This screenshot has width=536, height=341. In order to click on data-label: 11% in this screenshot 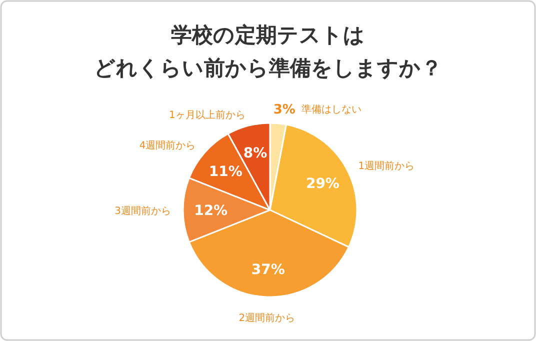, I will do `click(225, 172)`.